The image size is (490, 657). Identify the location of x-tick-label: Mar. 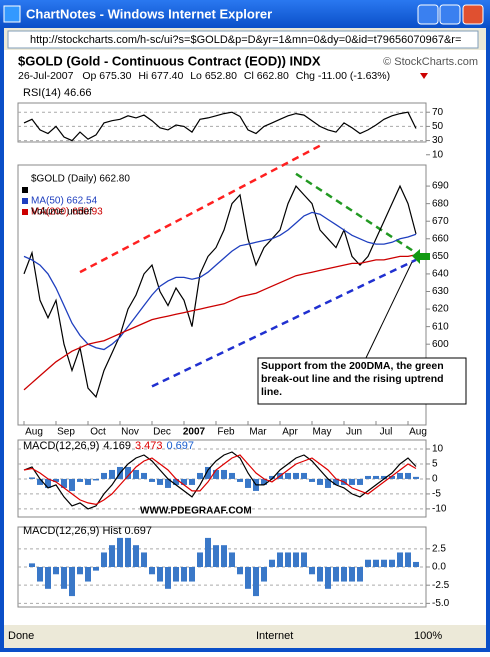
(258, 432).